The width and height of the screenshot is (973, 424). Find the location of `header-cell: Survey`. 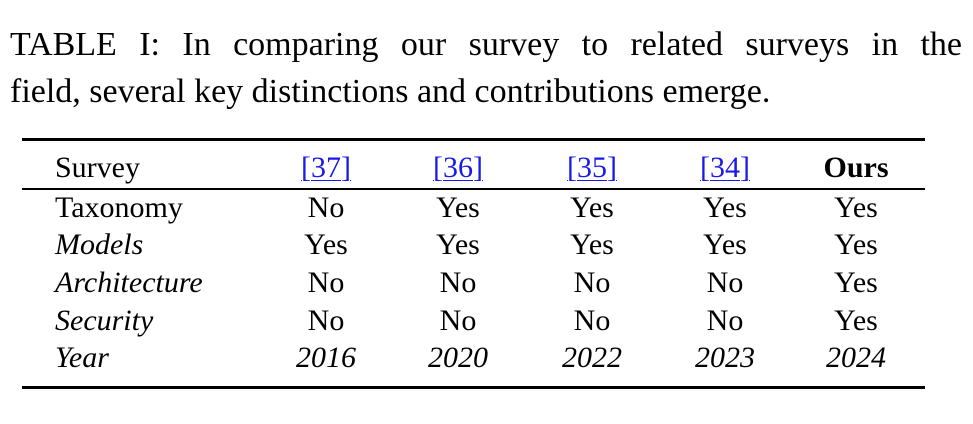

header-cell: Survey is located at coordinates (97, 167).